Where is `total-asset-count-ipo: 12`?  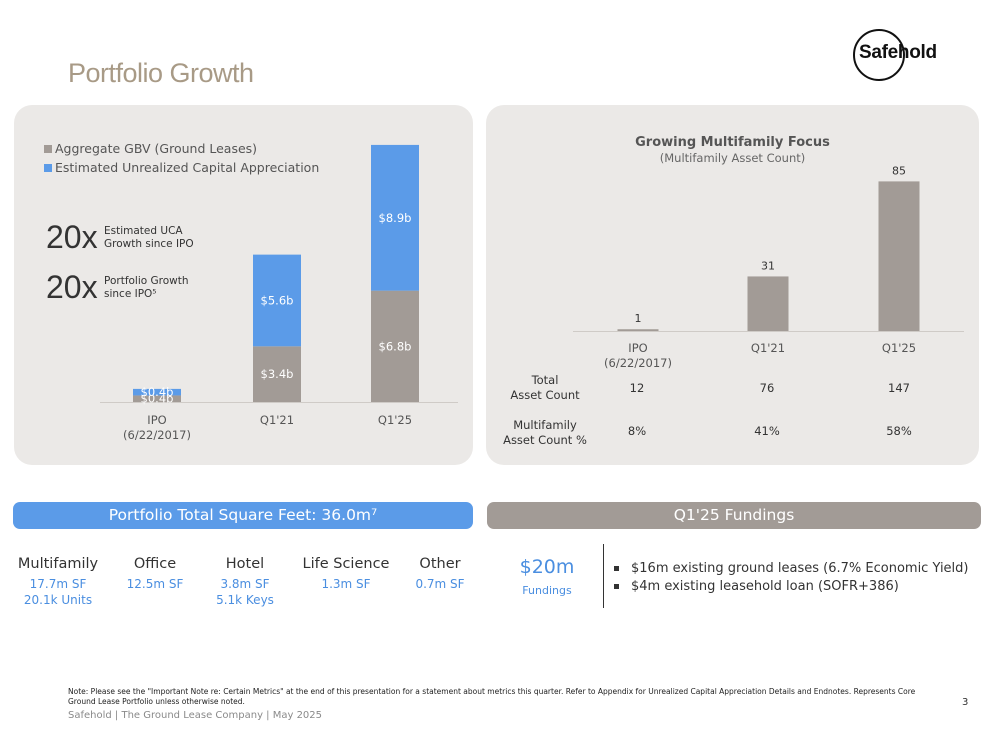 total-asset-count-ipo: 12 is located at coordinates (637, 388).